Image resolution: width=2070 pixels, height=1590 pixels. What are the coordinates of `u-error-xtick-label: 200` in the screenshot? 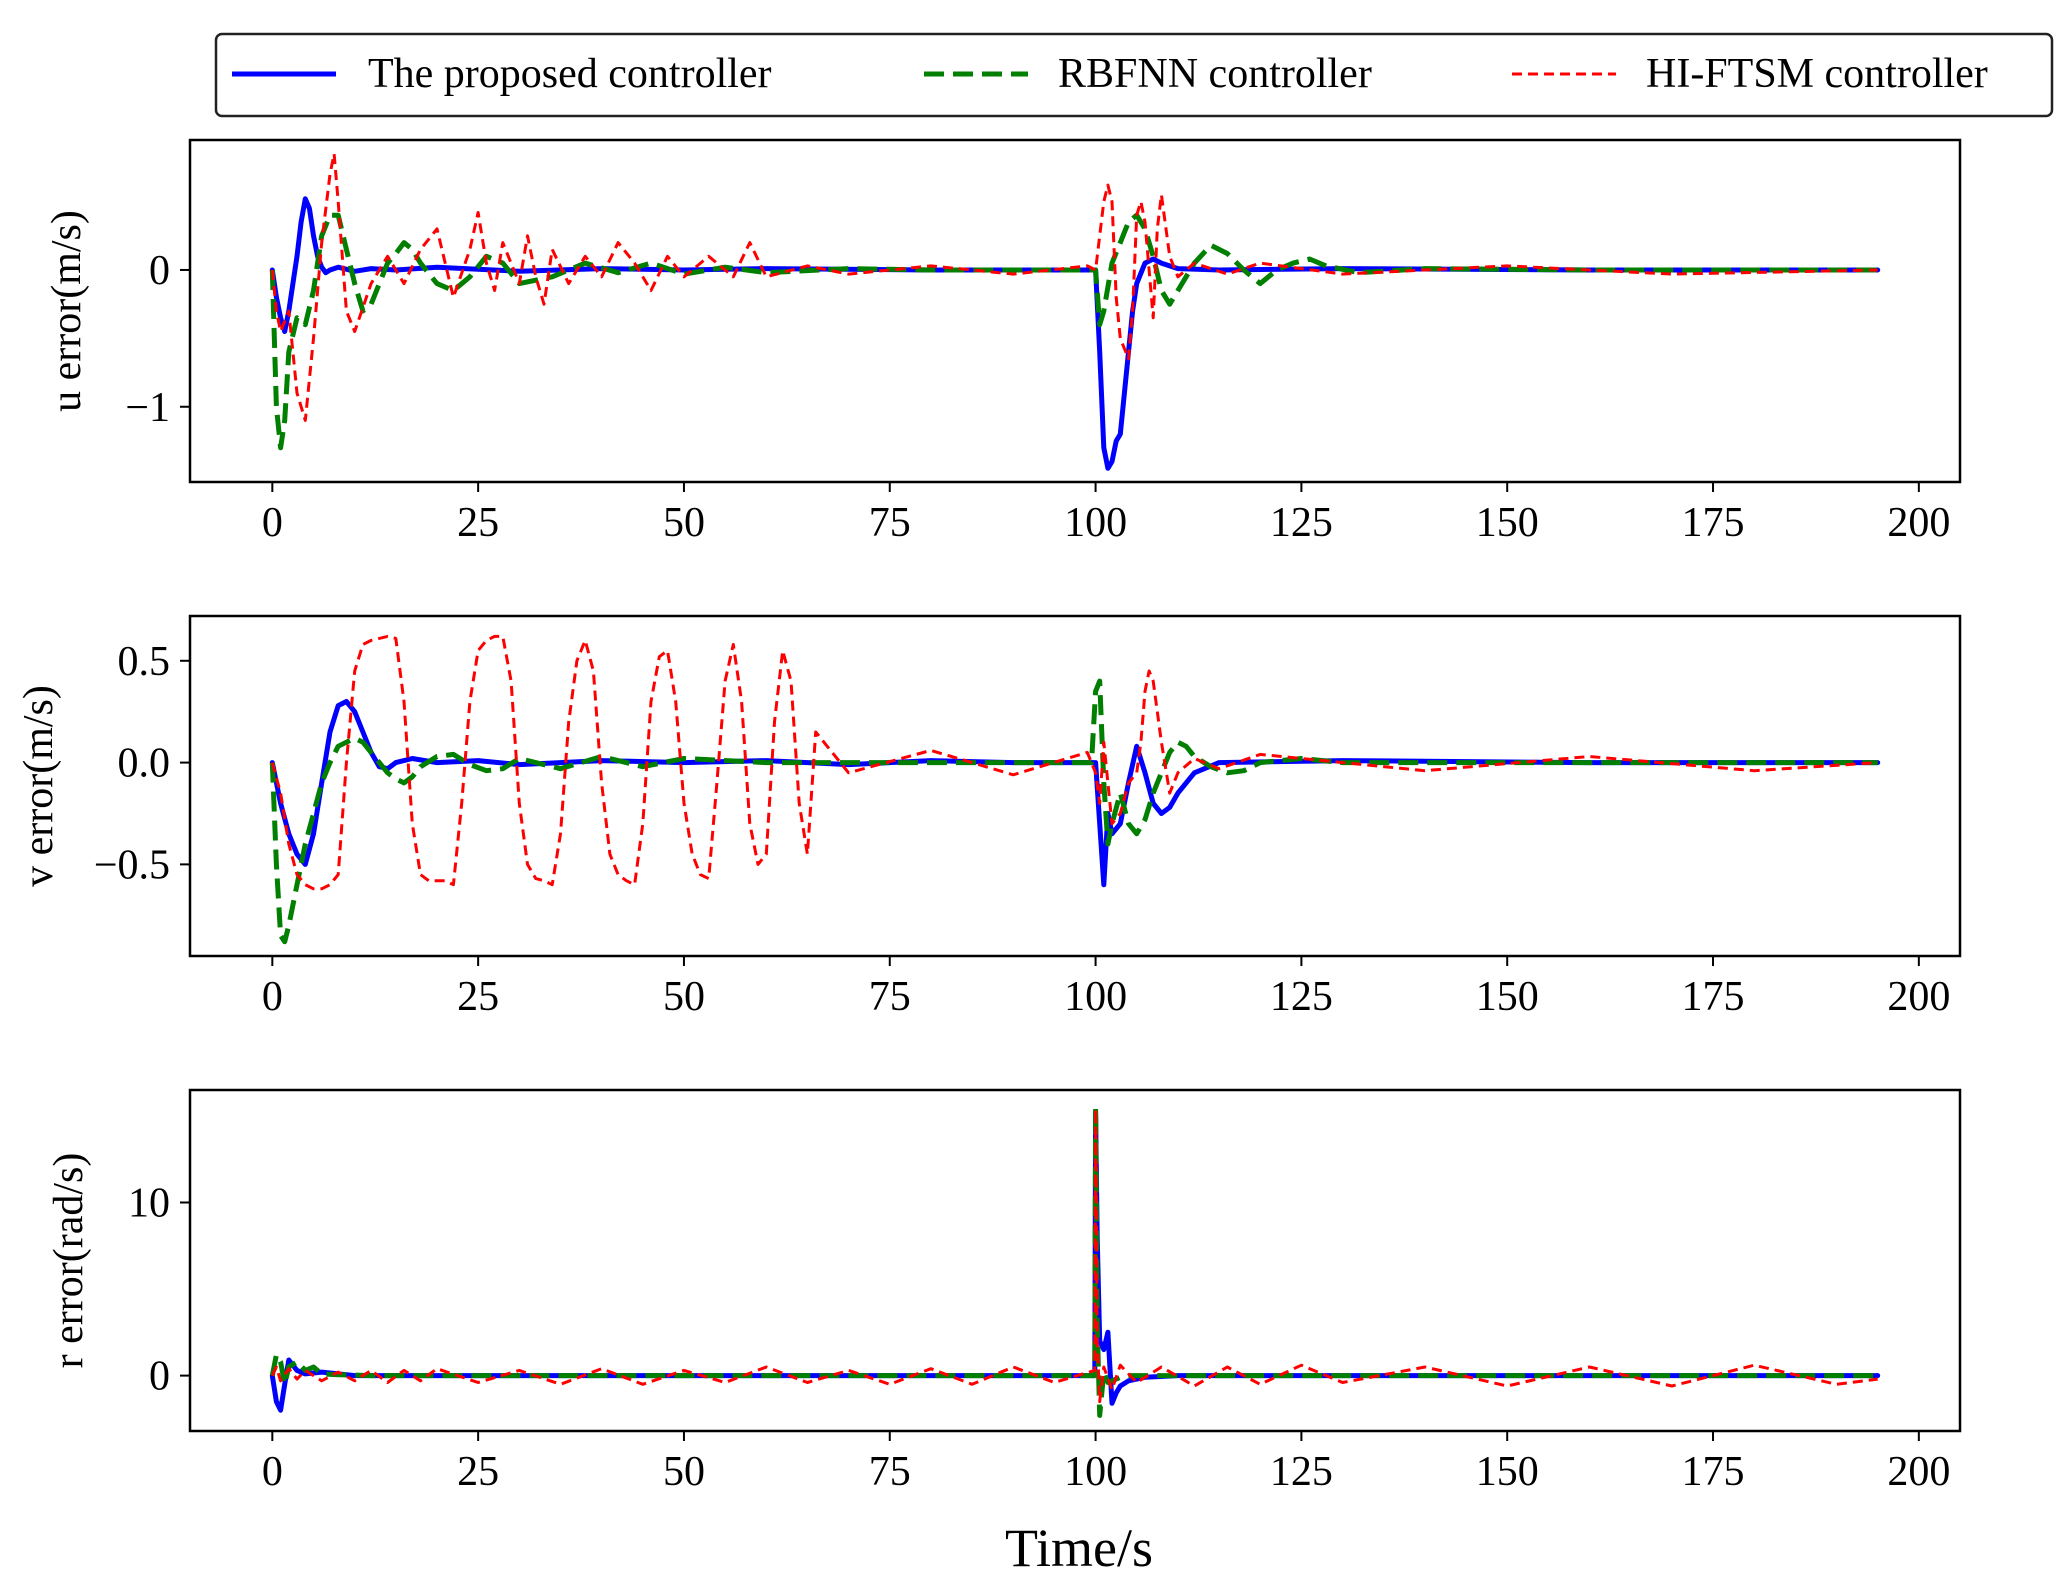 It's located at (1918, 523).